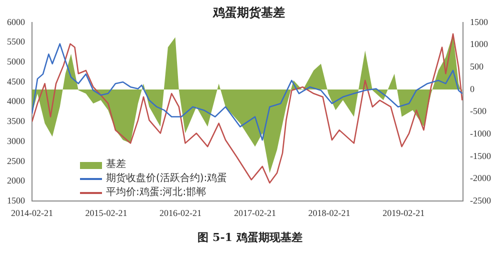  Describe the element at coordinates (481, 201) in the screenshot. I see `y2-tick-label: -2500` at that location.